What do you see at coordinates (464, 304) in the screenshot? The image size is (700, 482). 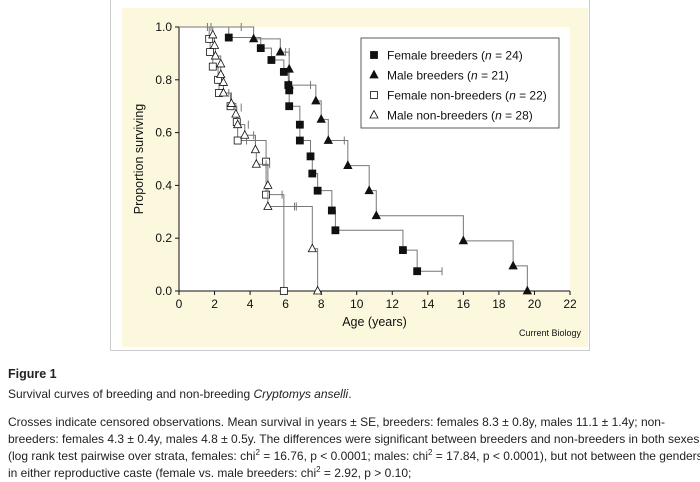 I see `x-tick-label: 16` at bounding box center [464, 304].